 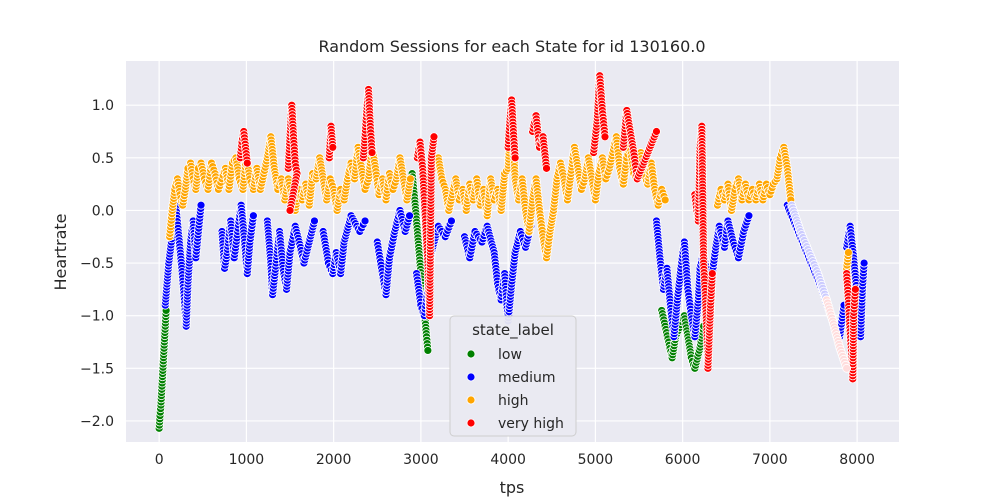 What do you see at coordinates (97, 422) in the screenshot?
I see `y-tick-label: −2.0` at bounding box center [97, 422].